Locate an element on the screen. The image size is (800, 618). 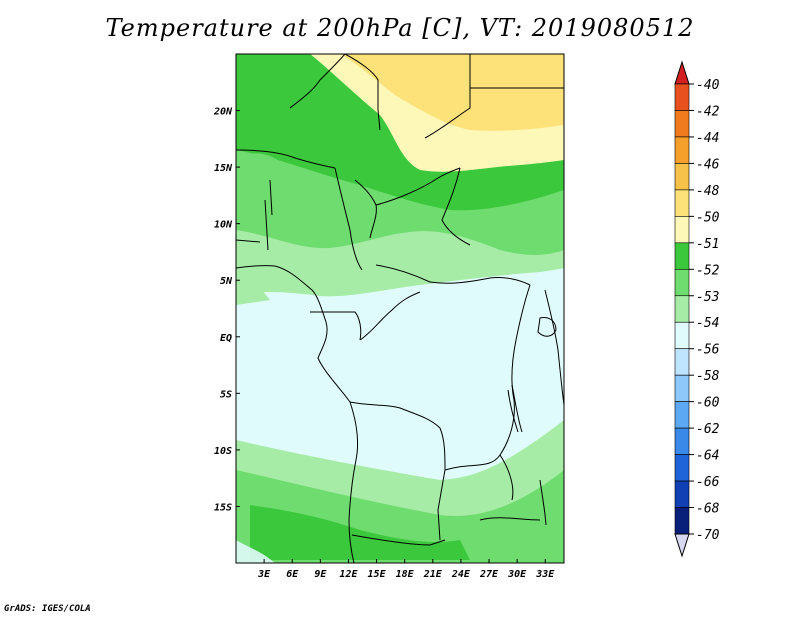
lon-tick-label: 24E is located at coordinates (461, 574).